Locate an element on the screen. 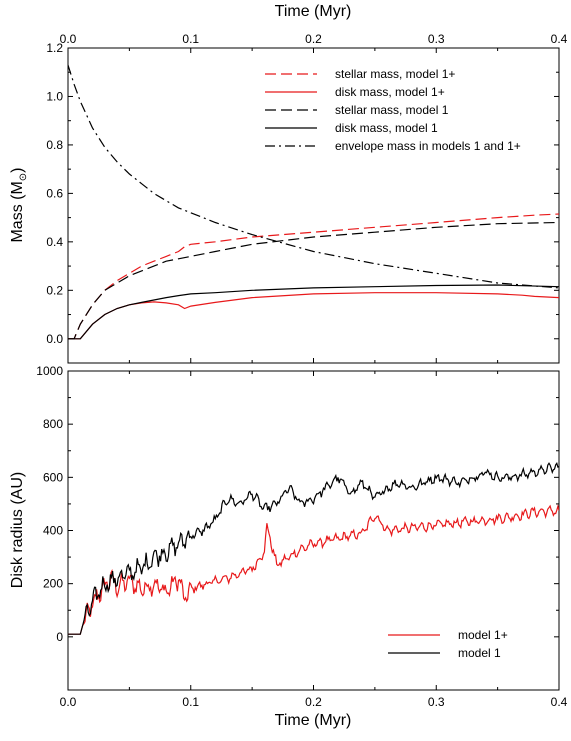 This screenshot has width=571, height=741. top-x-axis-label: Time (Myr) is located at coordinates (313, 11).